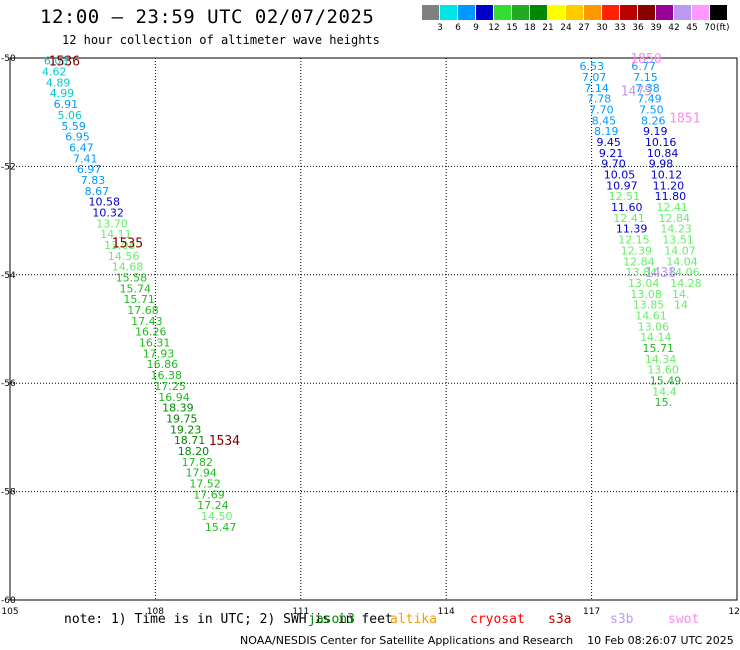  What do you see at coordinates (636, 92) in the screenshot?
I see `track-id-label: 1475` at bounding box center [636, 92].